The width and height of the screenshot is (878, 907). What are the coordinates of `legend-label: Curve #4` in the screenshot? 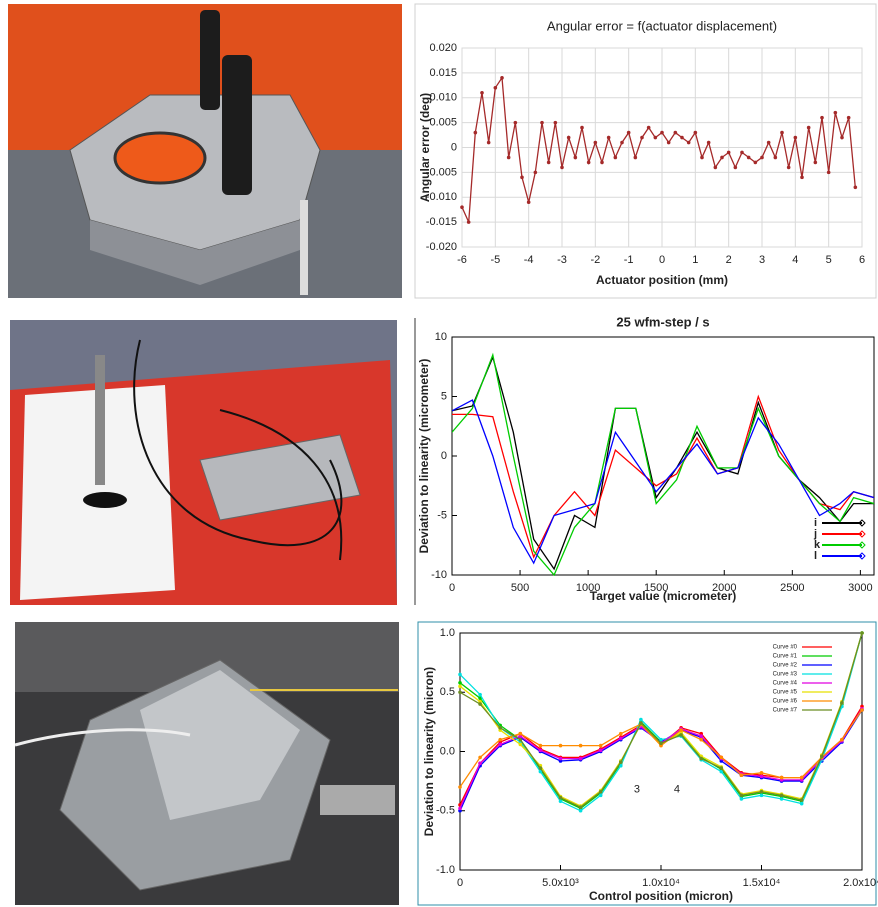 It's located at (785, 684).